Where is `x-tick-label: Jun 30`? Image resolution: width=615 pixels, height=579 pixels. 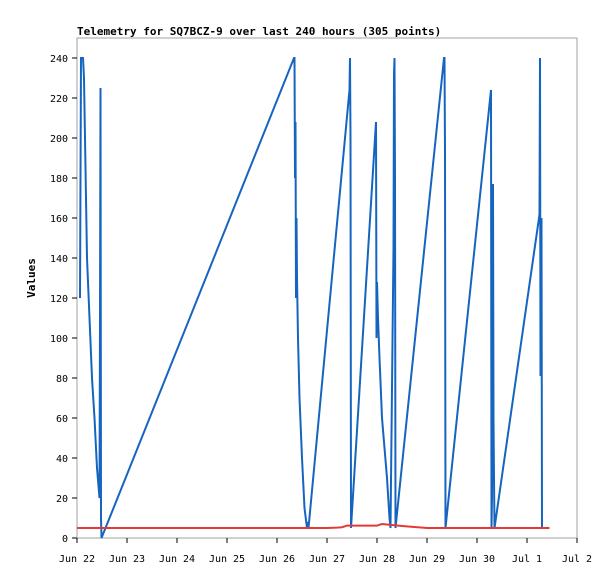
x-tick-label: Jun 30 is located at coordinates (477, 559).